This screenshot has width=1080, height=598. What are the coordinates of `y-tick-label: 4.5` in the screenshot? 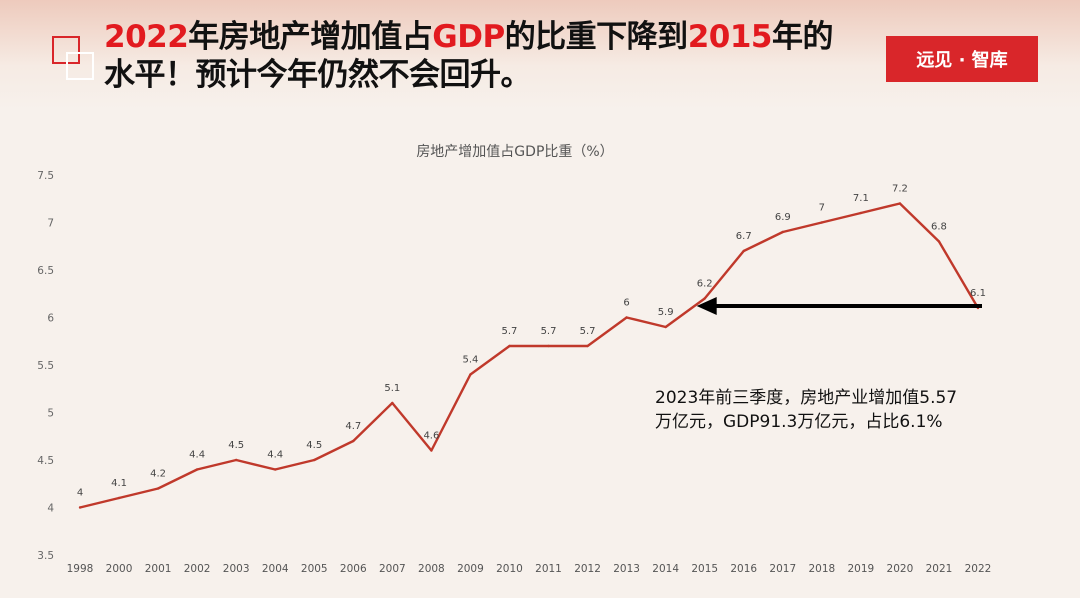 It's located at (45, 461).